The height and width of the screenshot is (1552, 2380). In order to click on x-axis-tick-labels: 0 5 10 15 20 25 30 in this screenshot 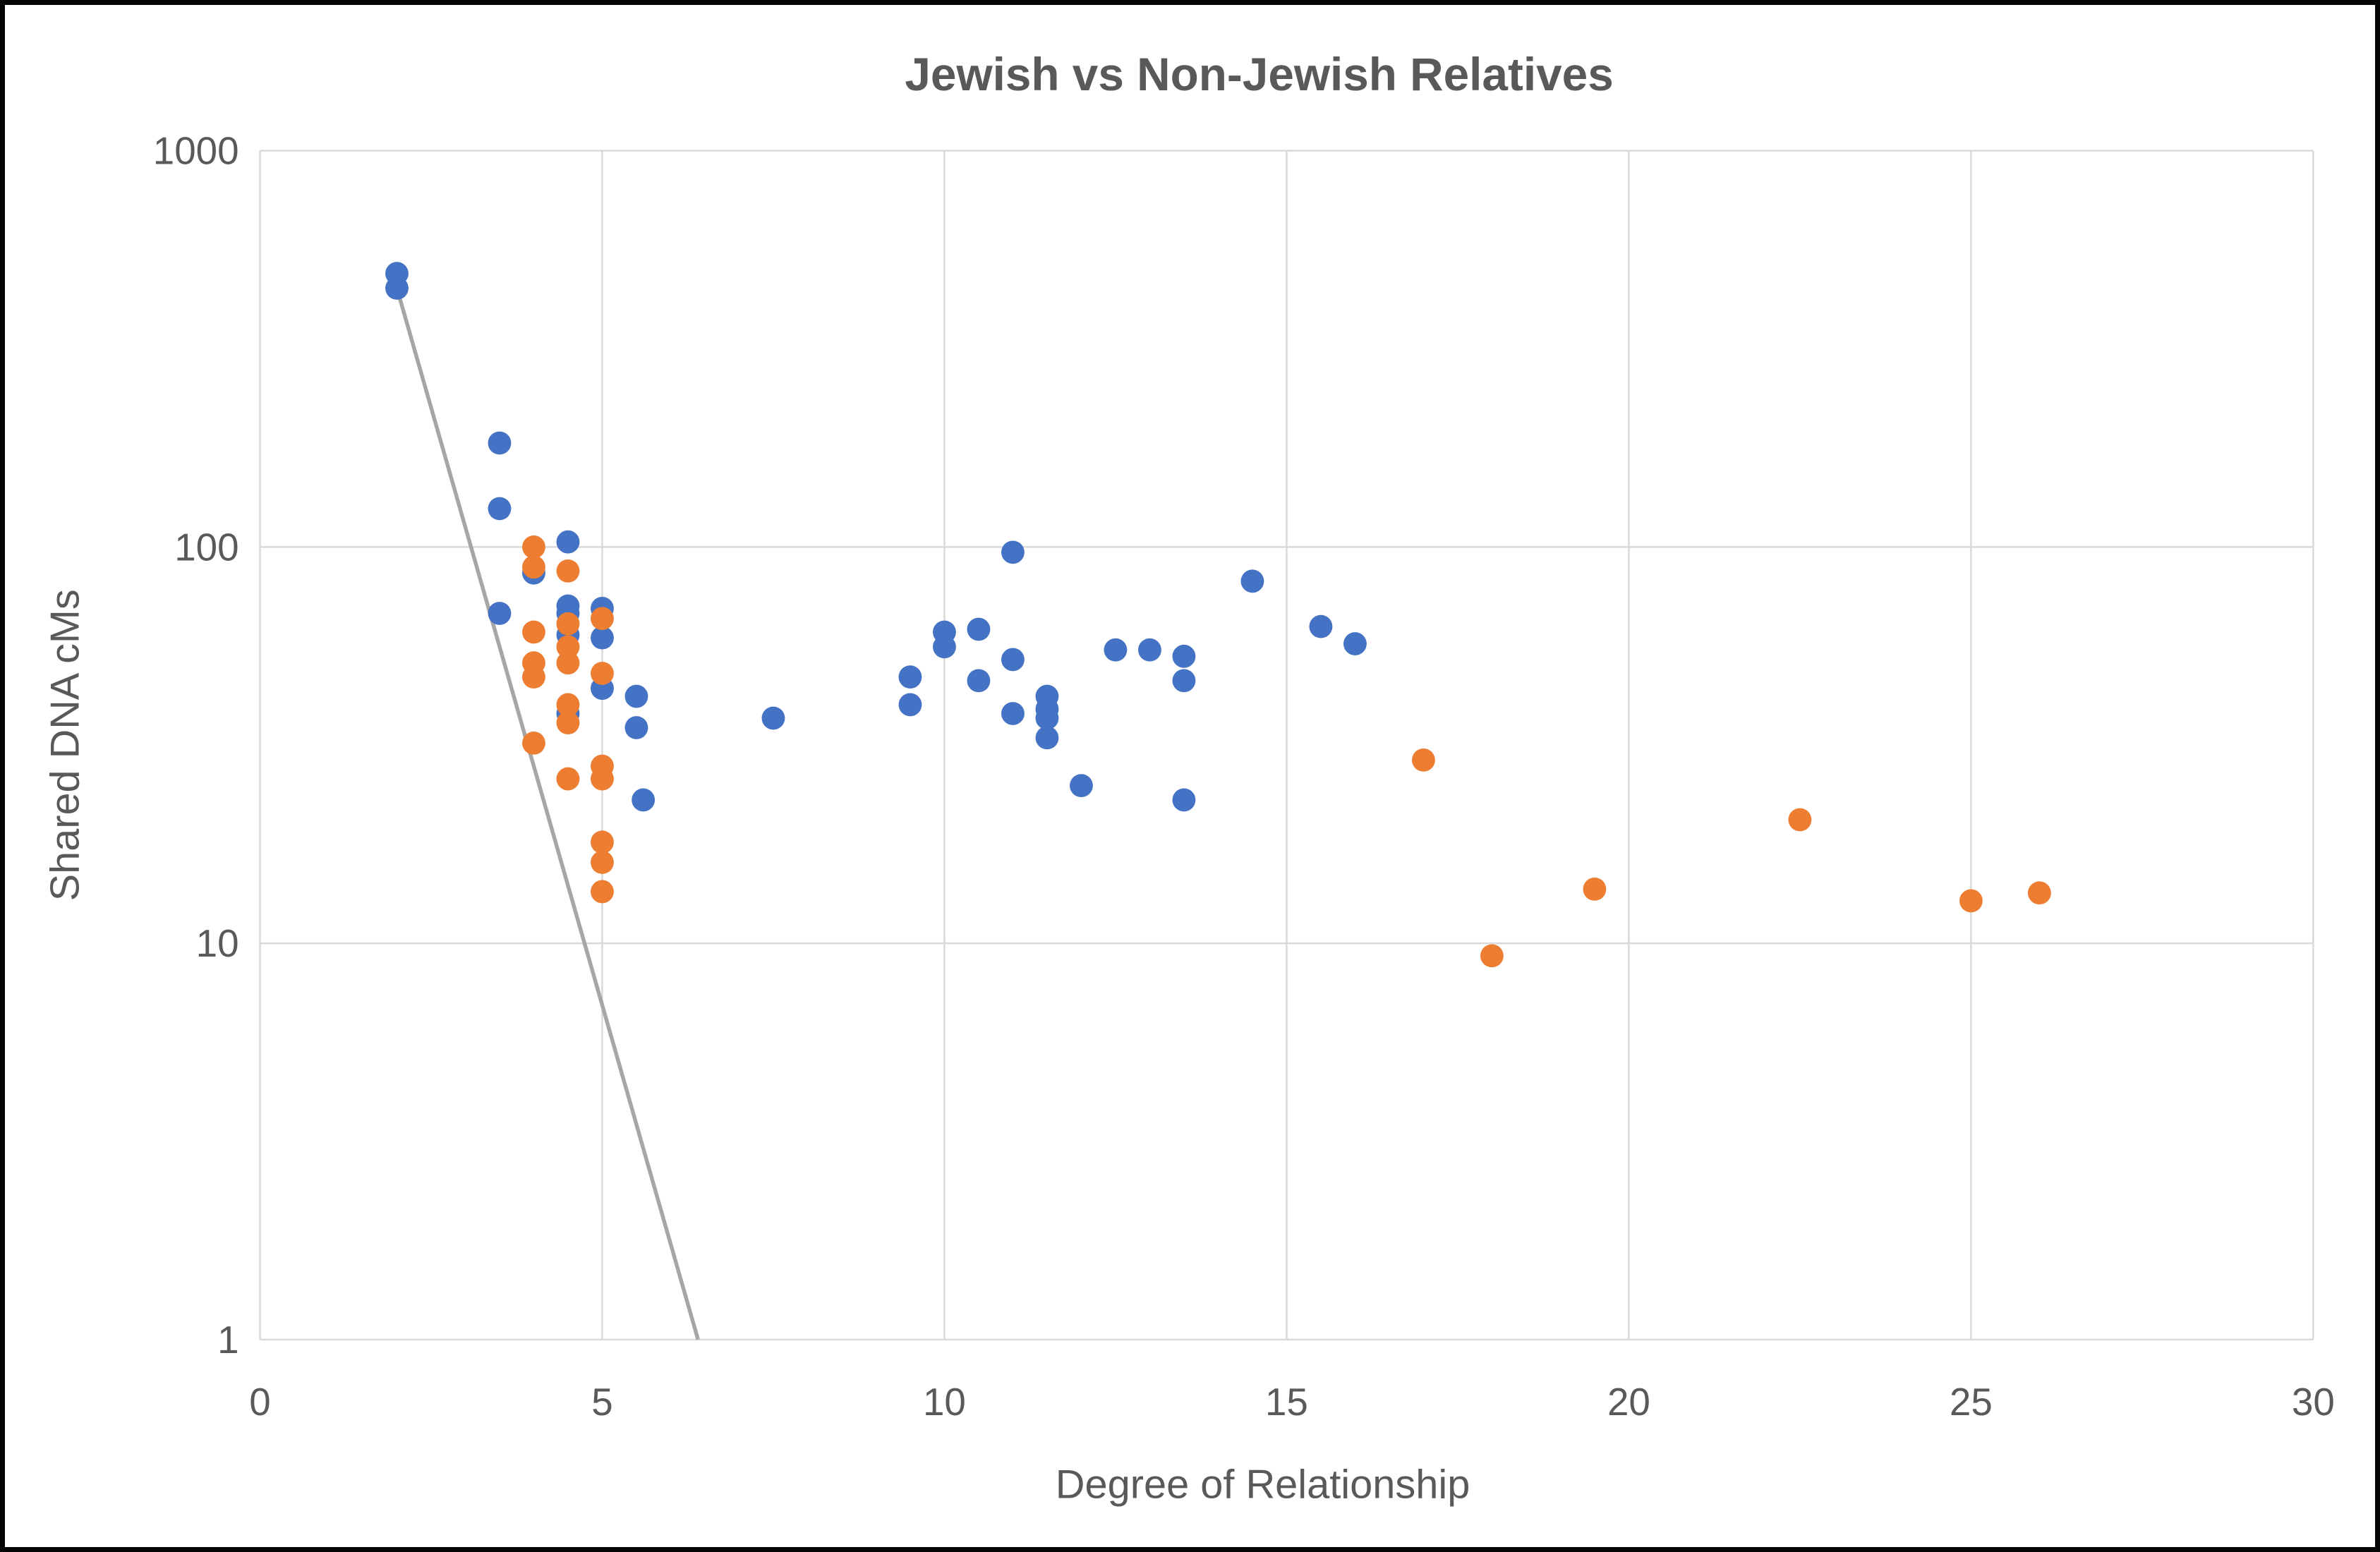, I will do `click(1292, 1402)`.